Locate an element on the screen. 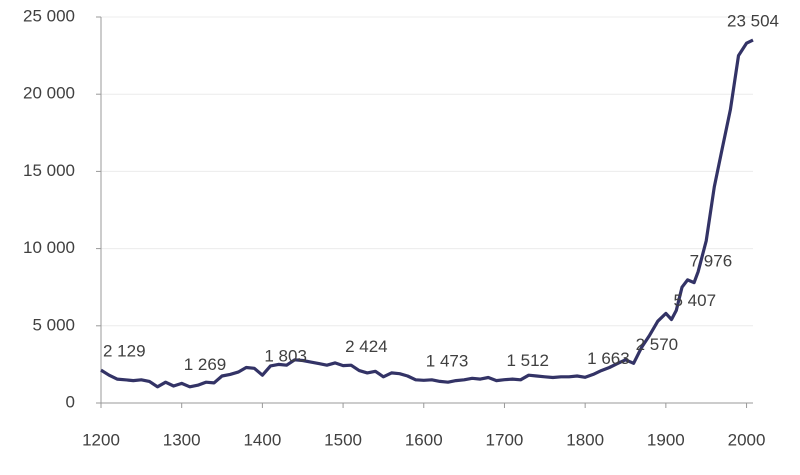 The image size is (800, 475). y-tick-label: 25 000 is located at coordinates (49, 15).